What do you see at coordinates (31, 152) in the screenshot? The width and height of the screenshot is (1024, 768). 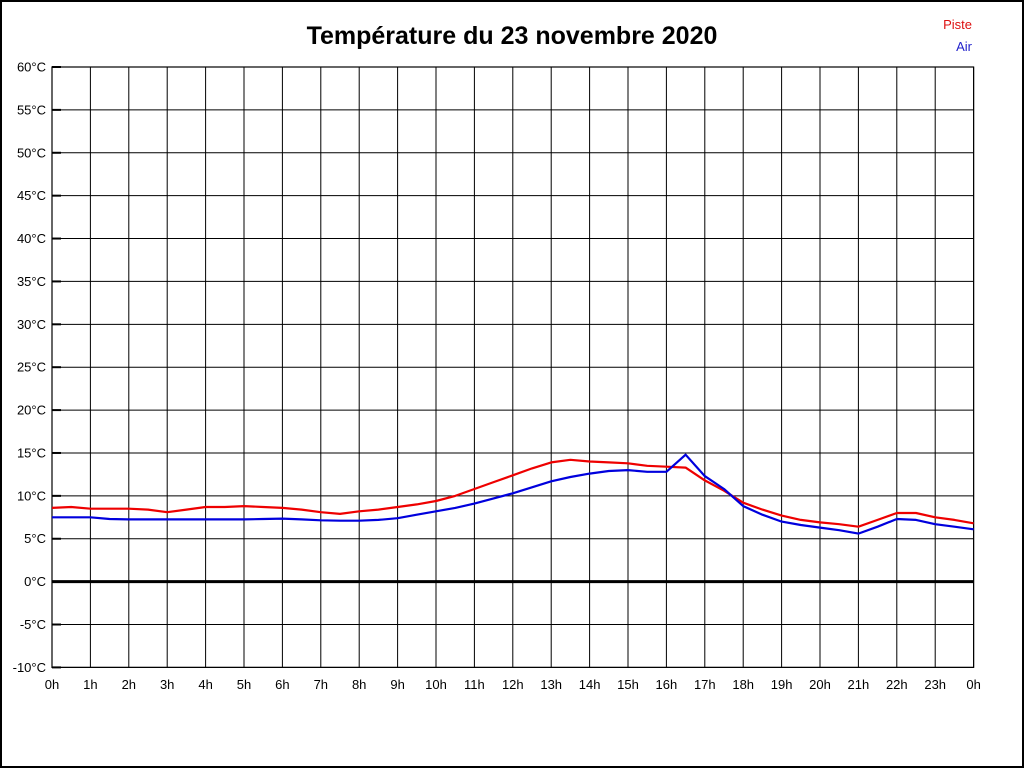 I see `y-axis-label: 50°C` at bounding box center [31, 152].